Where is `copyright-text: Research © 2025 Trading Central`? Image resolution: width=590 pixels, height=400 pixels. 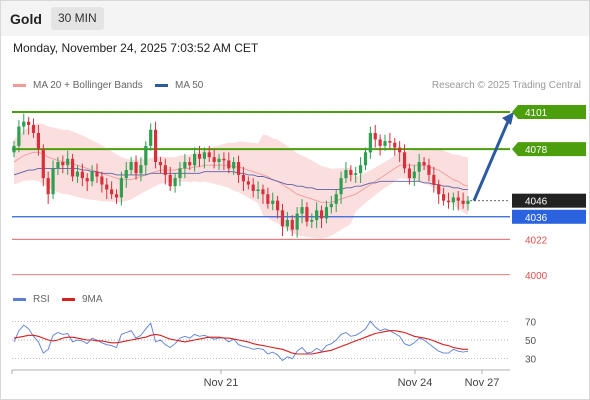
copyright-text: Research © 2025 Trading Central is located at coordinates (506, 85).